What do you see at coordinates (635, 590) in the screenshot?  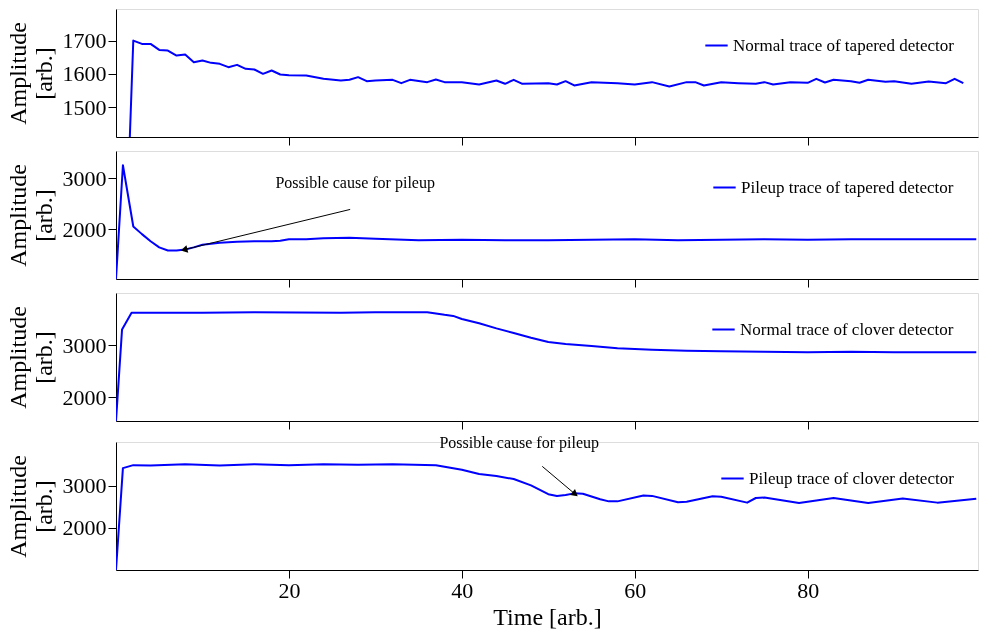 I see `x-tick-label: 60` at bounding box center [635, 590].